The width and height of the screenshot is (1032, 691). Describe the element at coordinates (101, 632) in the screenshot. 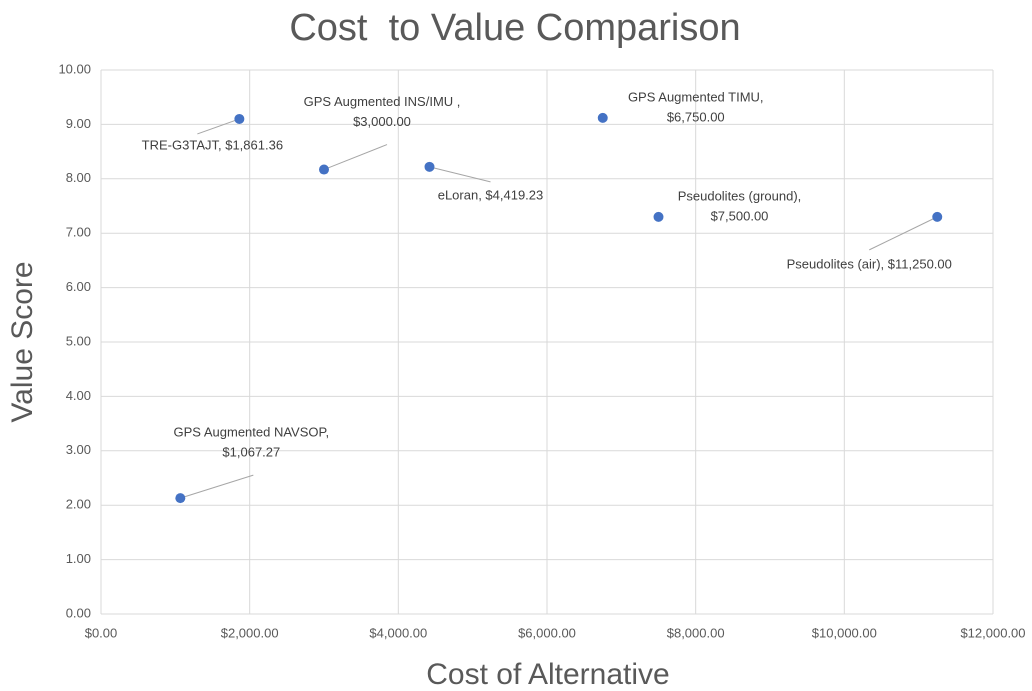

I see `x-tick-label: $0.00` at that location.